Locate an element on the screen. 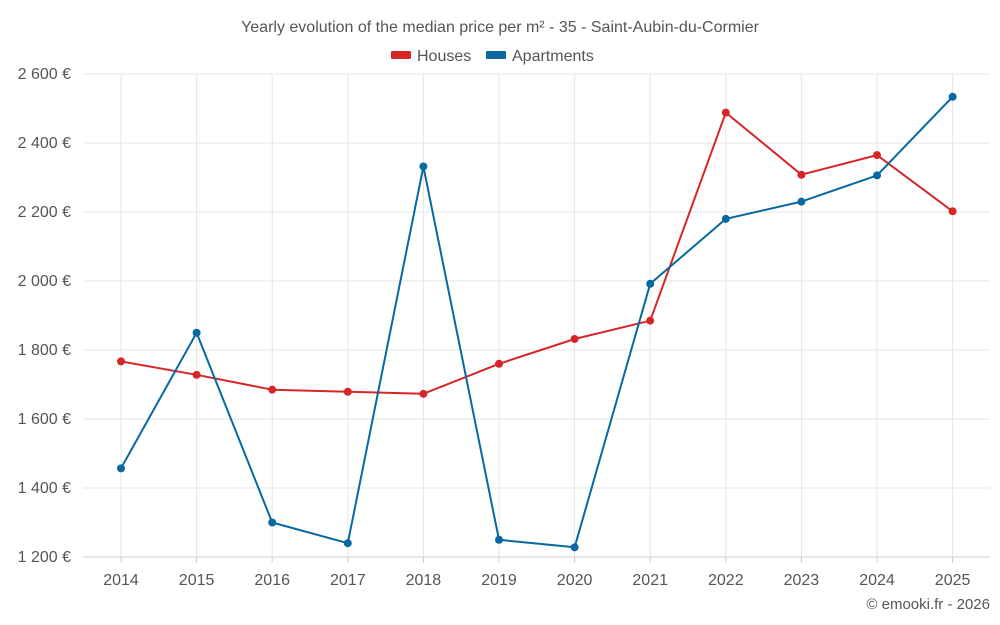 The image size is (1000, 625). y-tick-label: 2 200 € is located at coordinates (44, 212).